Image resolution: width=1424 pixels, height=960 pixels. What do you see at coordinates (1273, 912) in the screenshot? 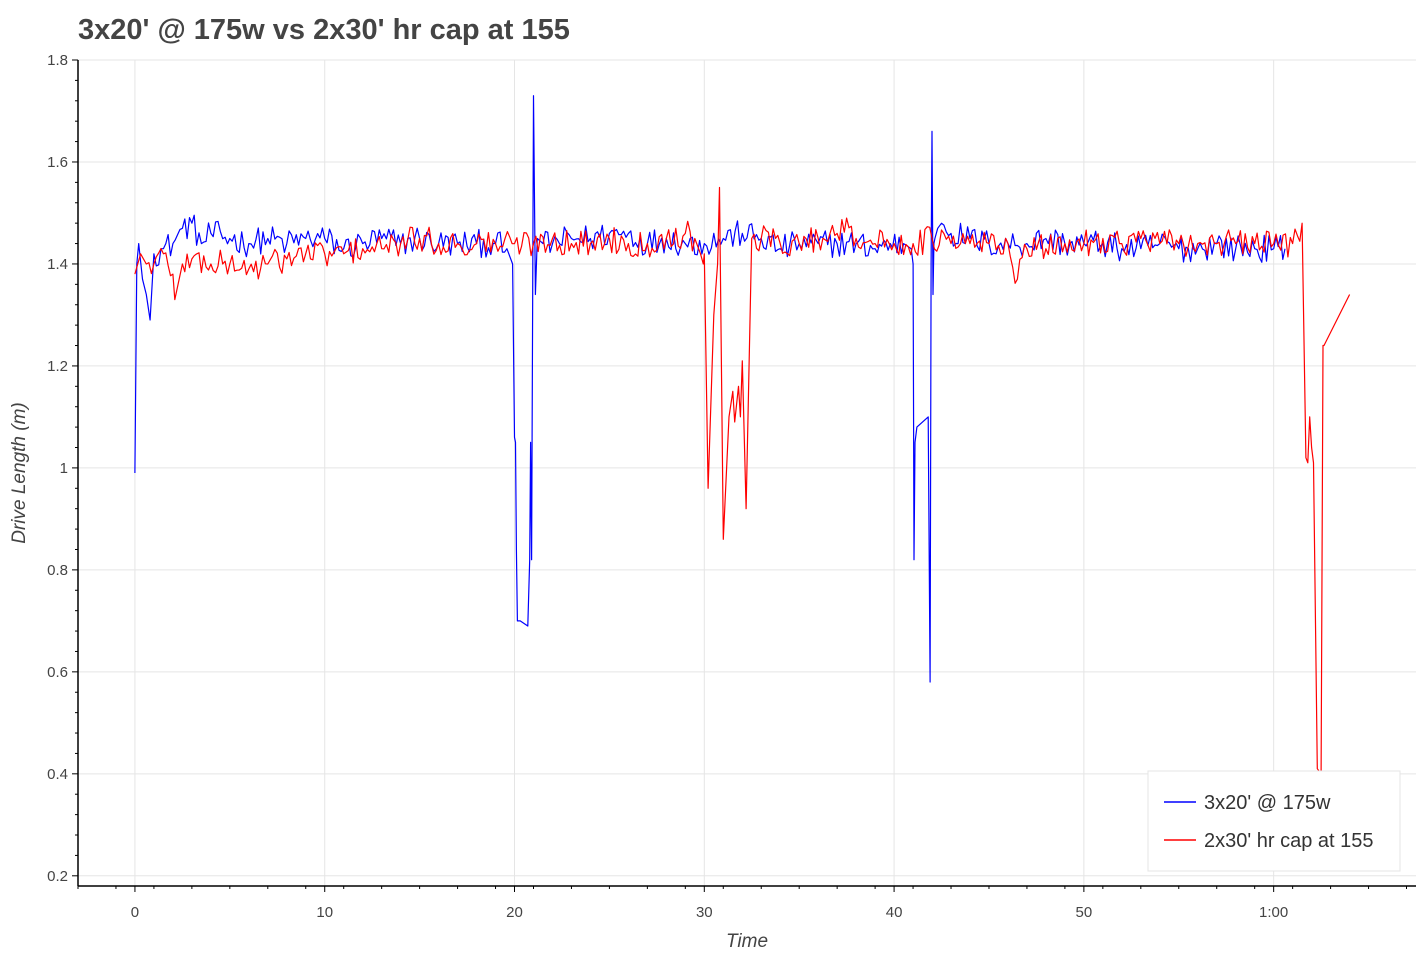
I see `x-tick-label: 1:00` at bounding box center [1273, 912].